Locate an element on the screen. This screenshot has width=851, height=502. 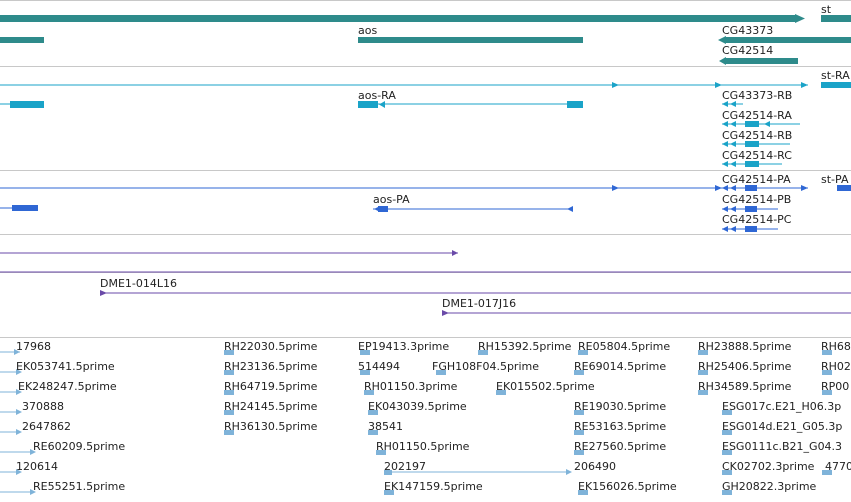
protein-label-cg42514-pc: CG42514-PC is located at coordinates (757, 219).